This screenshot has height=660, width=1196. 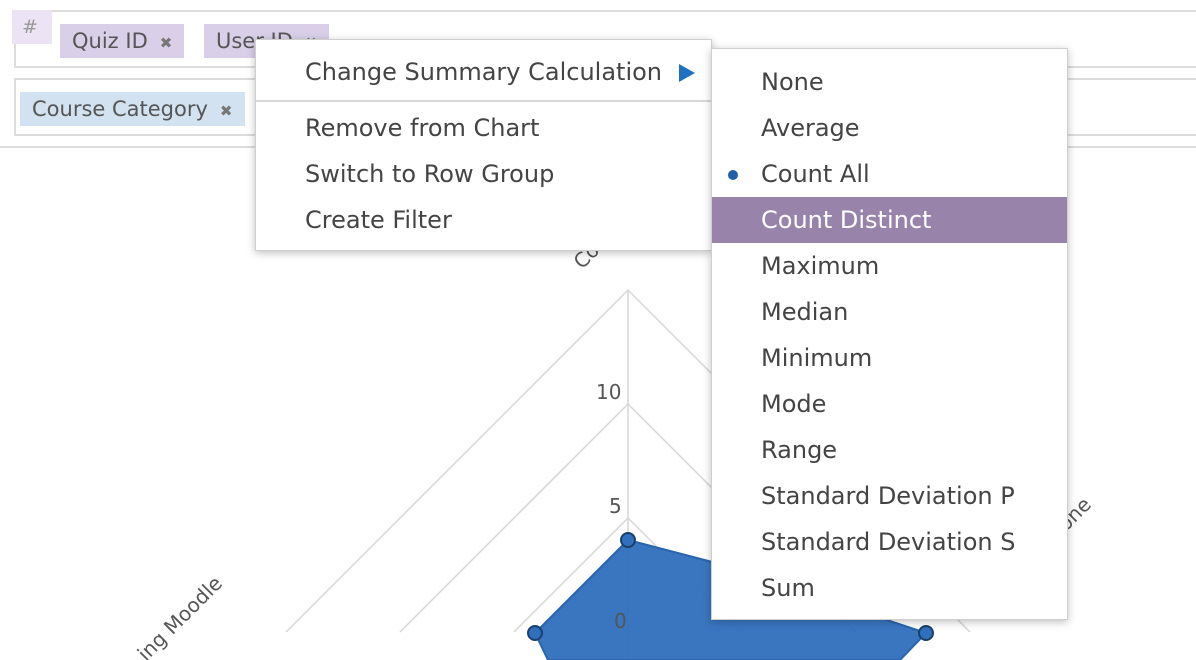 I want to click on submenu-item-label: Median, so click(x=805, y=312).